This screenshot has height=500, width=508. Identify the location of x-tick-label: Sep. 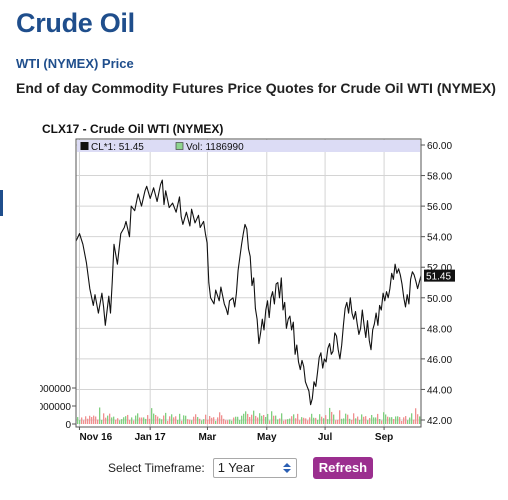
(384, 437).